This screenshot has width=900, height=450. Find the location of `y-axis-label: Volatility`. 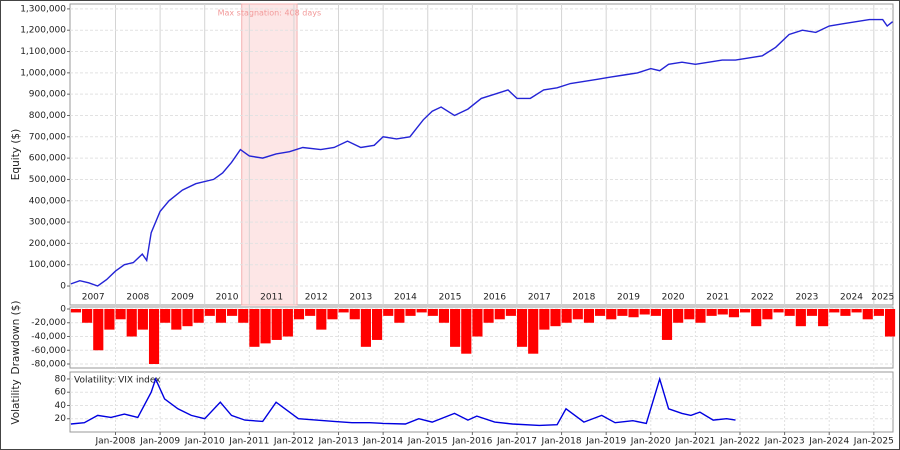

y-axis-label: Volatility is located at coordinates (16, 401).